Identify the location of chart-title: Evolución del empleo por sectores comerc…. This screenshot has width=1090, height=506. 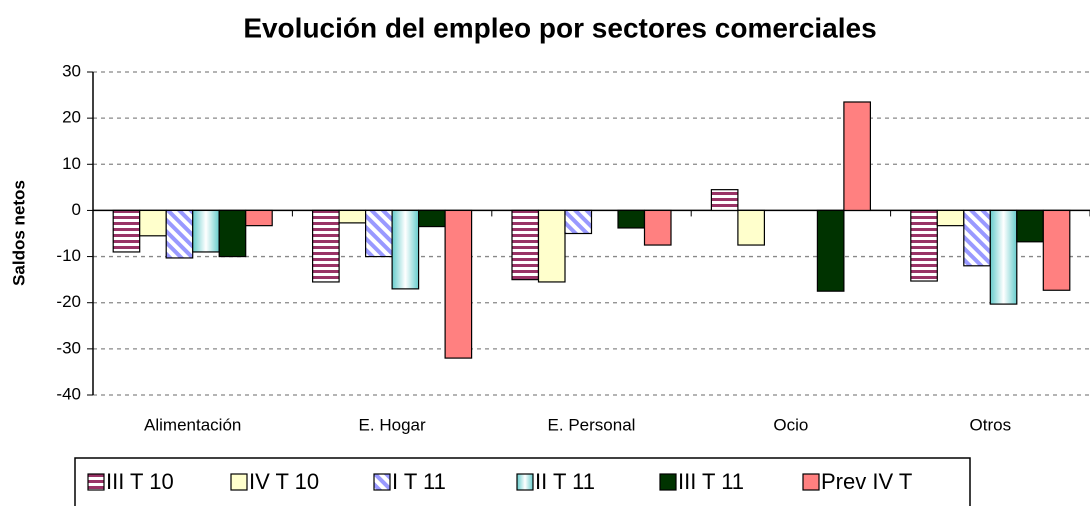
(559, 27).